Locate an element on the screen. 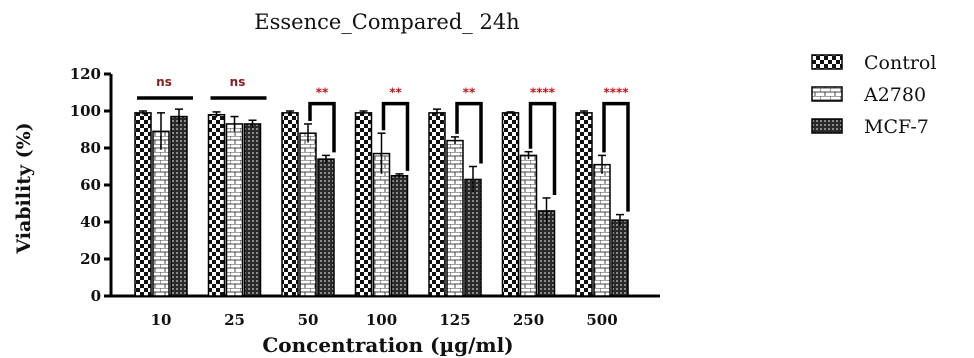  y-tick-label: 60 is located at coordinates (90, 185).